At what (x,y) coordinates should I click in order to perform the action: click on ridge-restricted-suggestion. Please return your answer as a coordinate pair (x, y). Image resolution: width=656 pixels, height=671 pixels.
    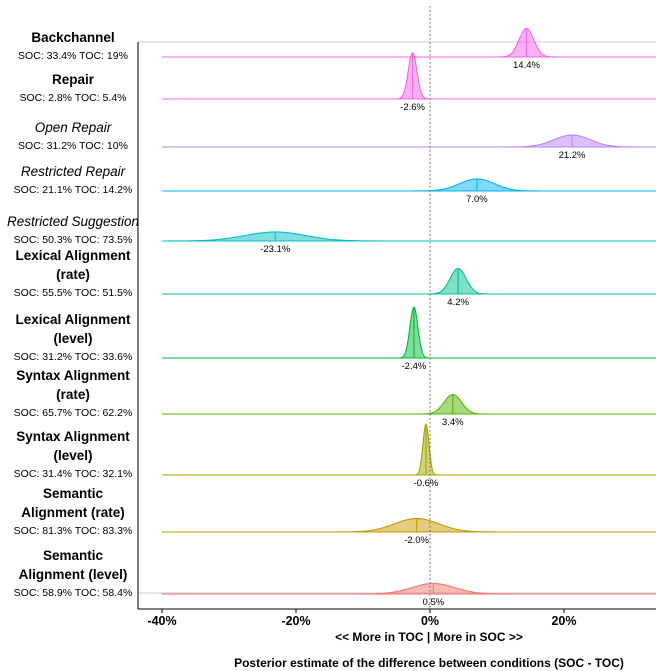
    Looking at the image, I should click on (409, 236).